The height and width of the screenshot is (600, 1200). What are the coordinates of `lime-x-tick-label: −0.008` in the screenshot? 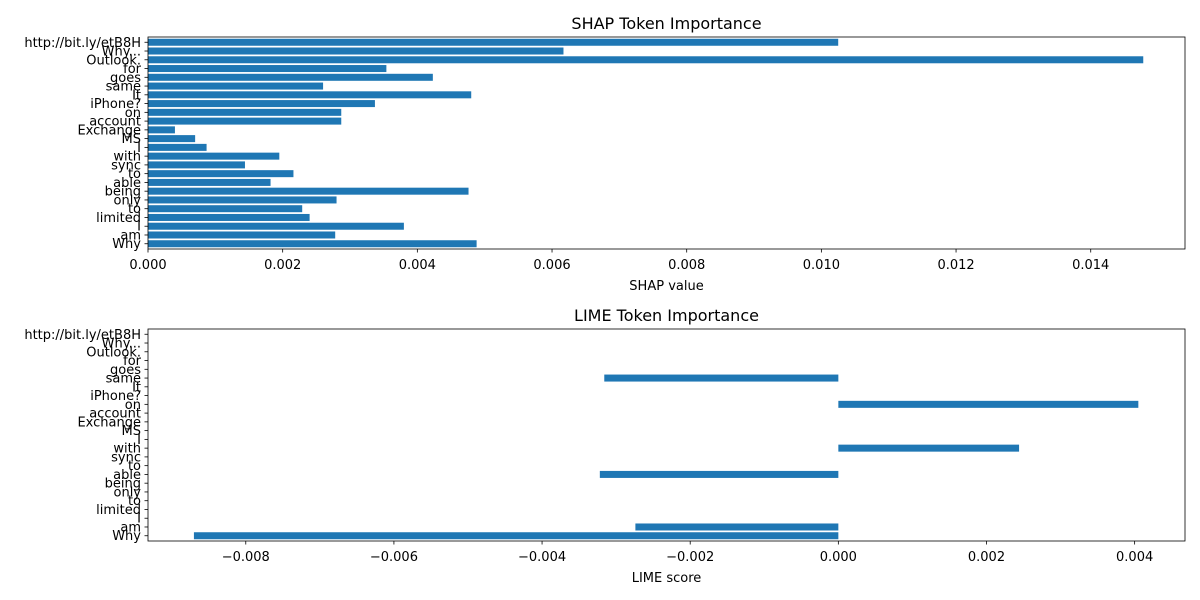 It's located at (246, 557).